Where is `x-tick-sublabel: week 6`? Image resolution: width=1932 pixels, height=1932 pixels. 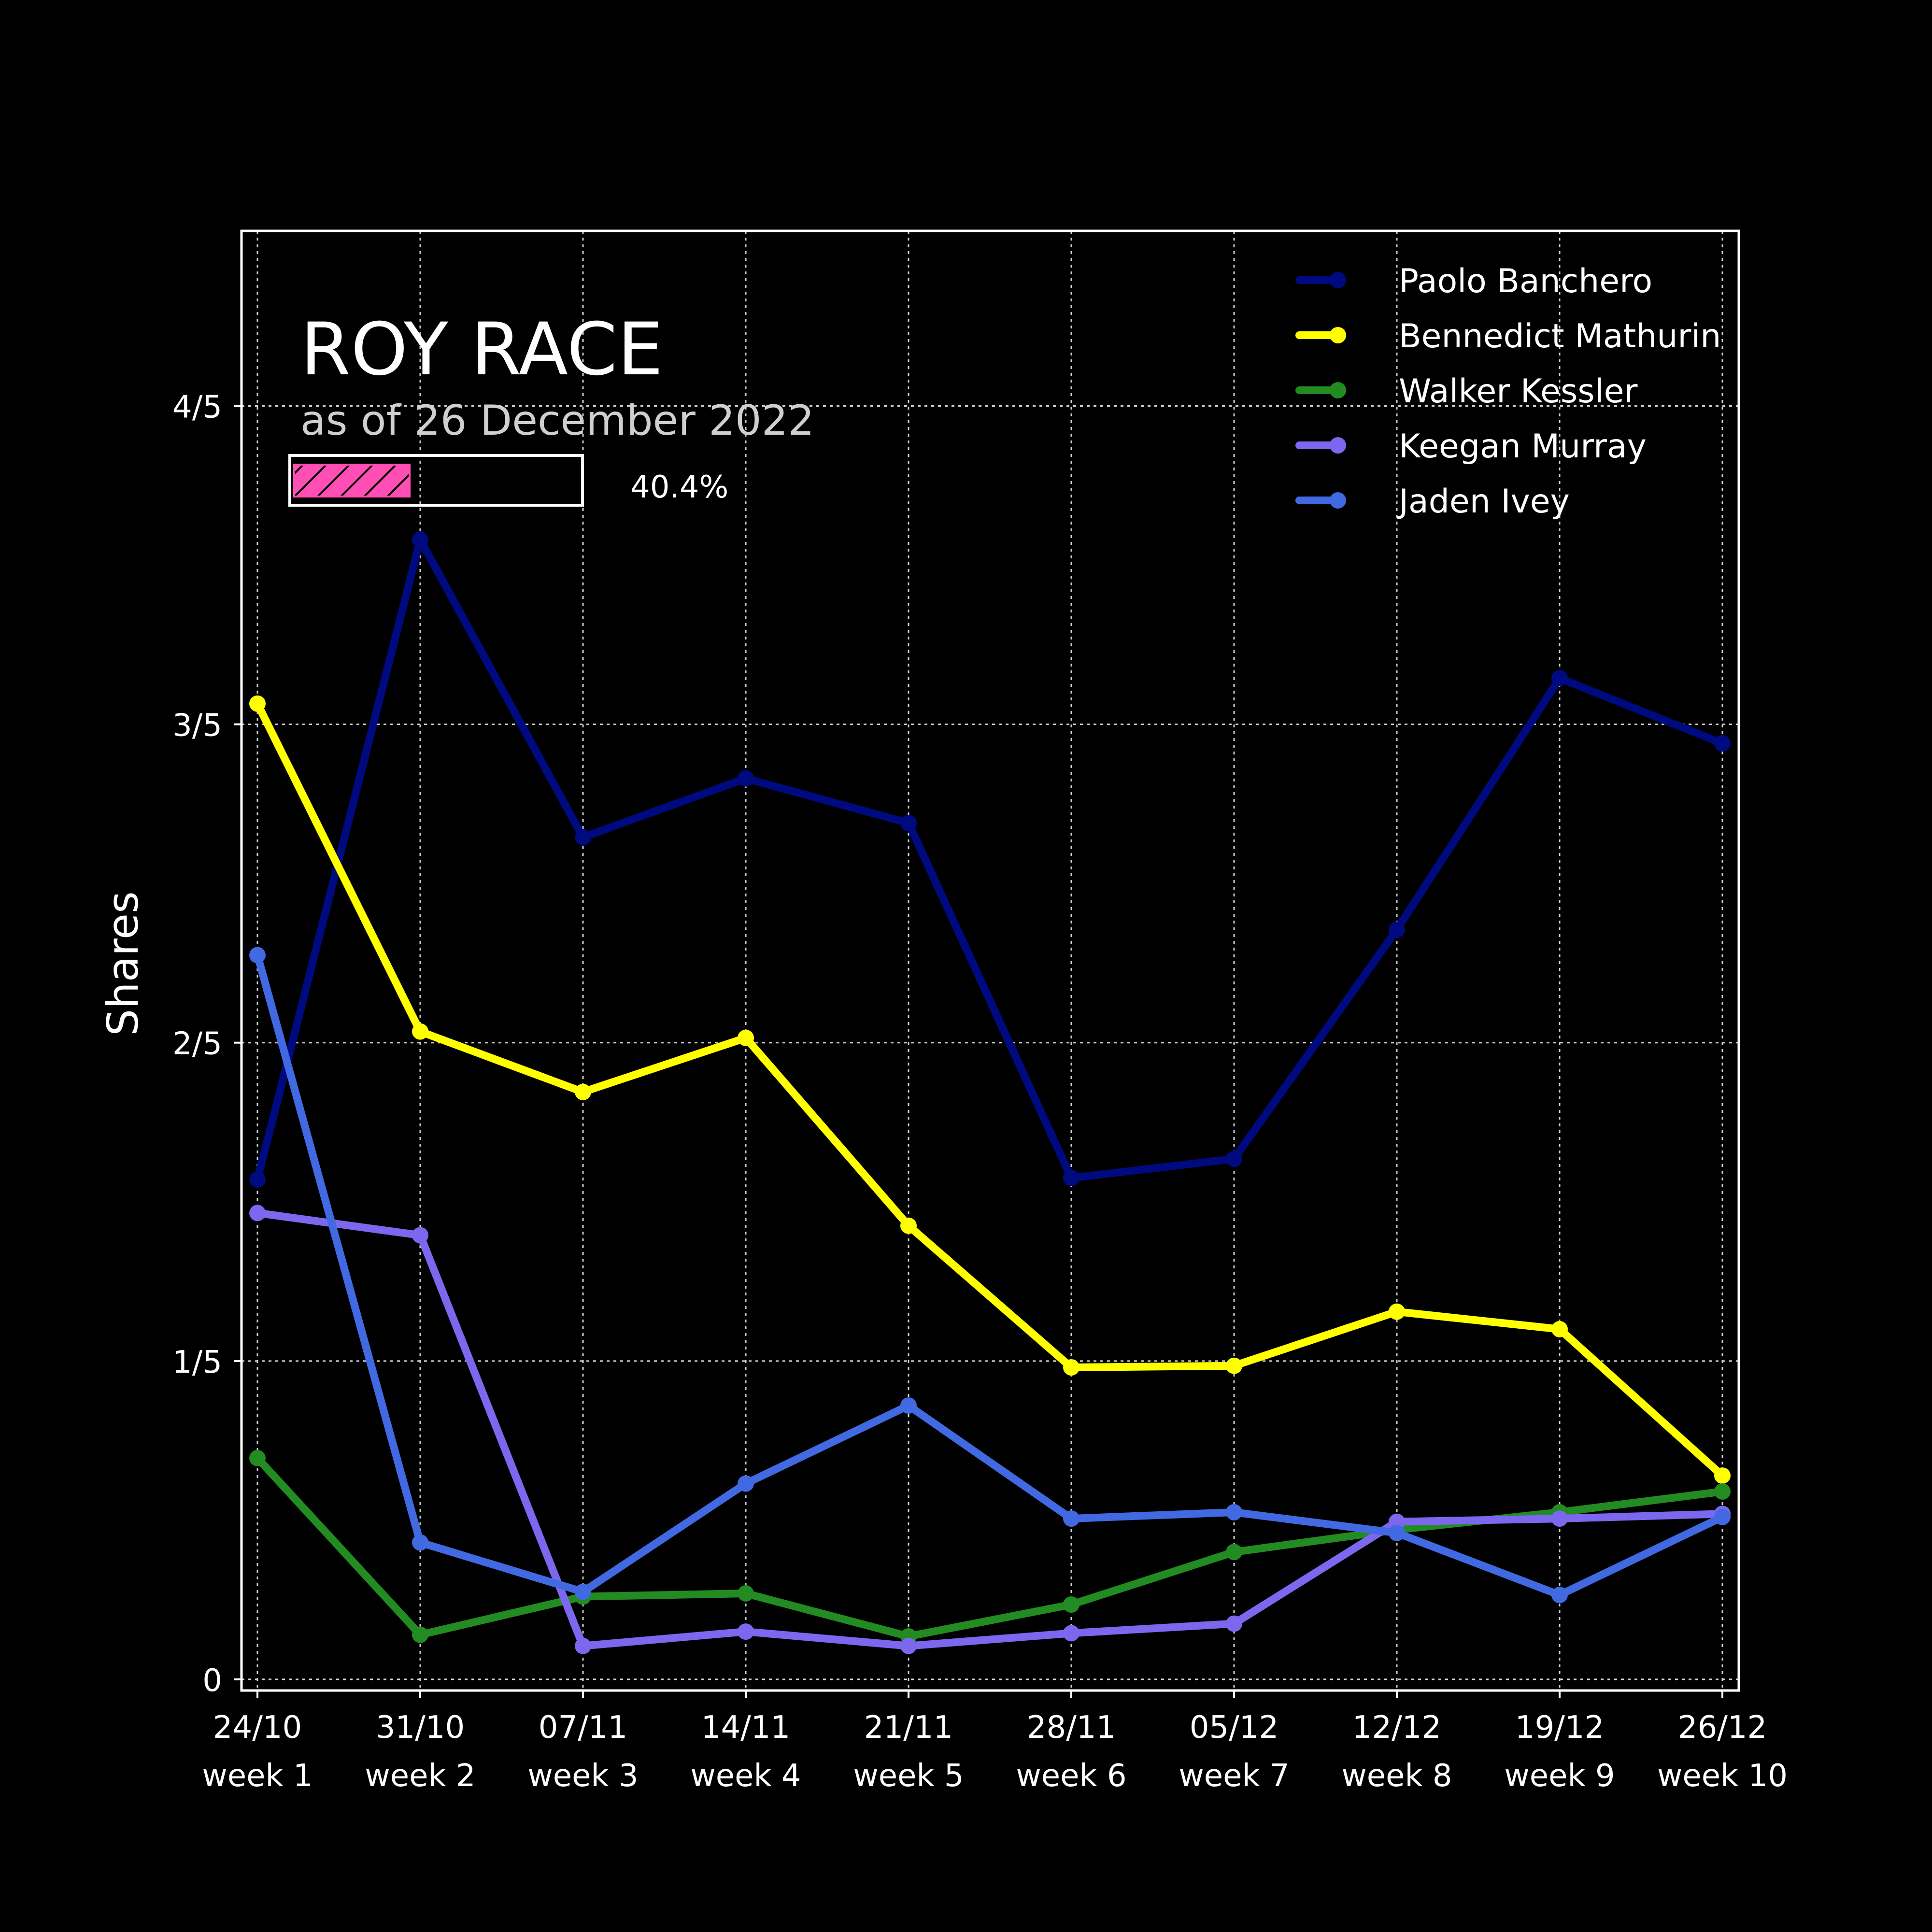
x-tick-sublabel: week 6 is located at coordinates (1071, 1776).